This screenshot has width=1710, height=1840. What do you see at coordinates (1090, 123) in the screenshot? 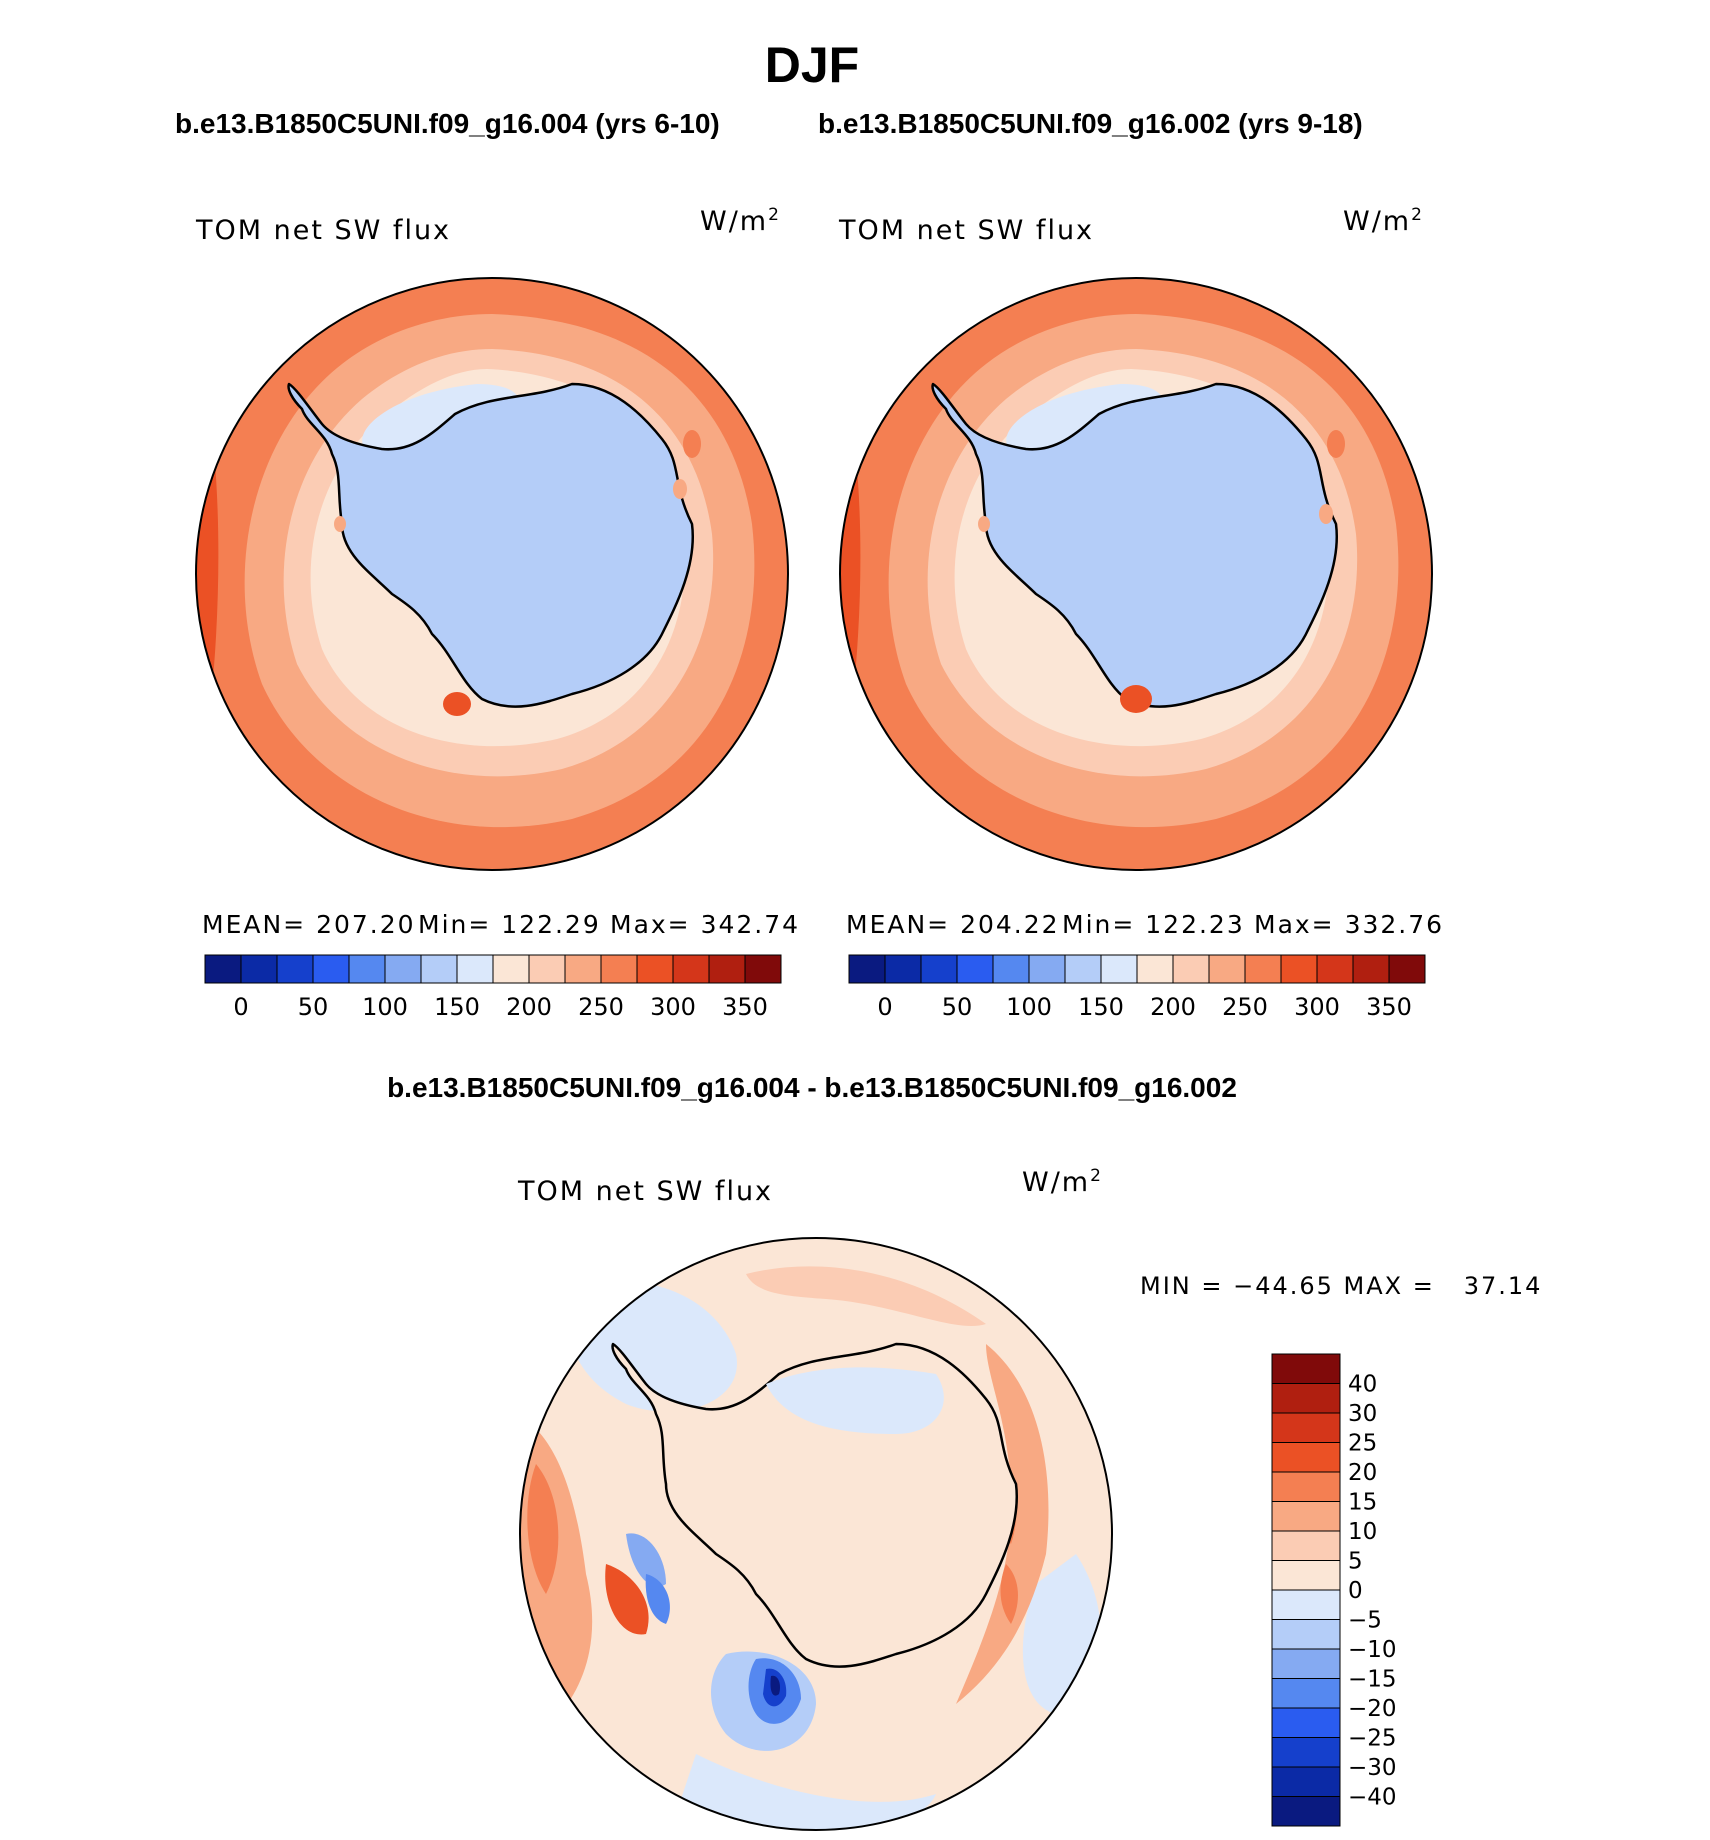
I see `subtitle-right: b.e13.B1850C5UNI.f09_g16.002 (yrs 9-18)` at bounding box center [1090, 123].